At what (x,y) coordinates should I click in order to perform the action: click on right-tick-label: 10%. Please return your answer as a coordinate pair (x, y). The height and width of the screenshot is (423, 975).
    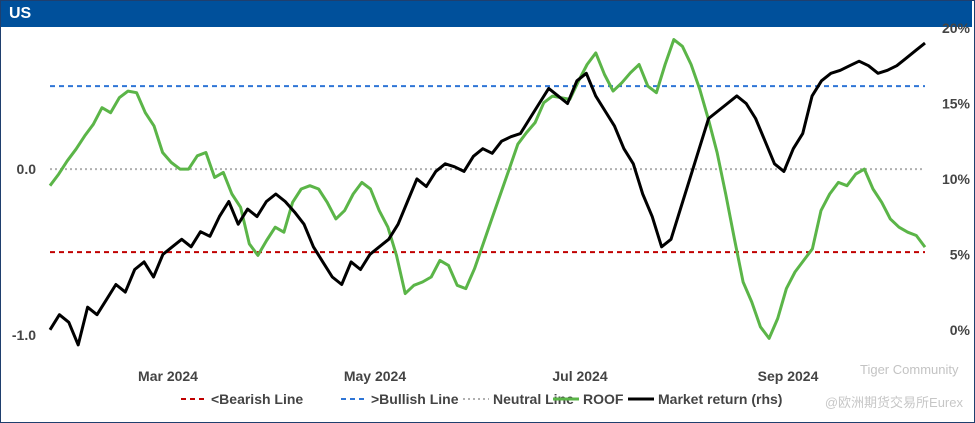
    Looking at the image, I should click on (956, 179).